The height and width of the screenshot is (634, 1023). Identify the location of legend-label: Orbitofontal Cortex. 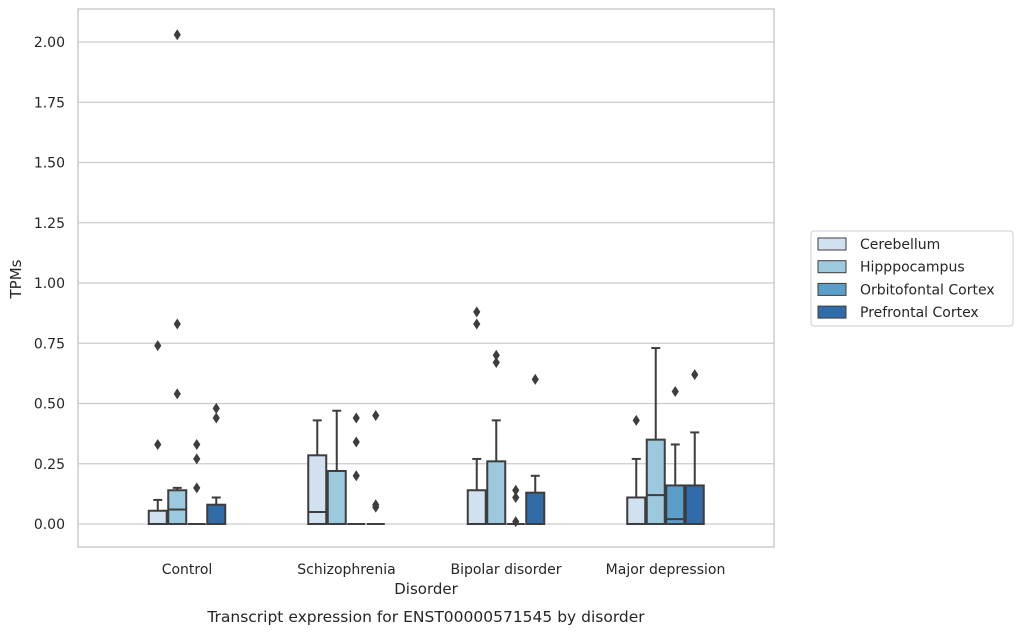
(927, 290).